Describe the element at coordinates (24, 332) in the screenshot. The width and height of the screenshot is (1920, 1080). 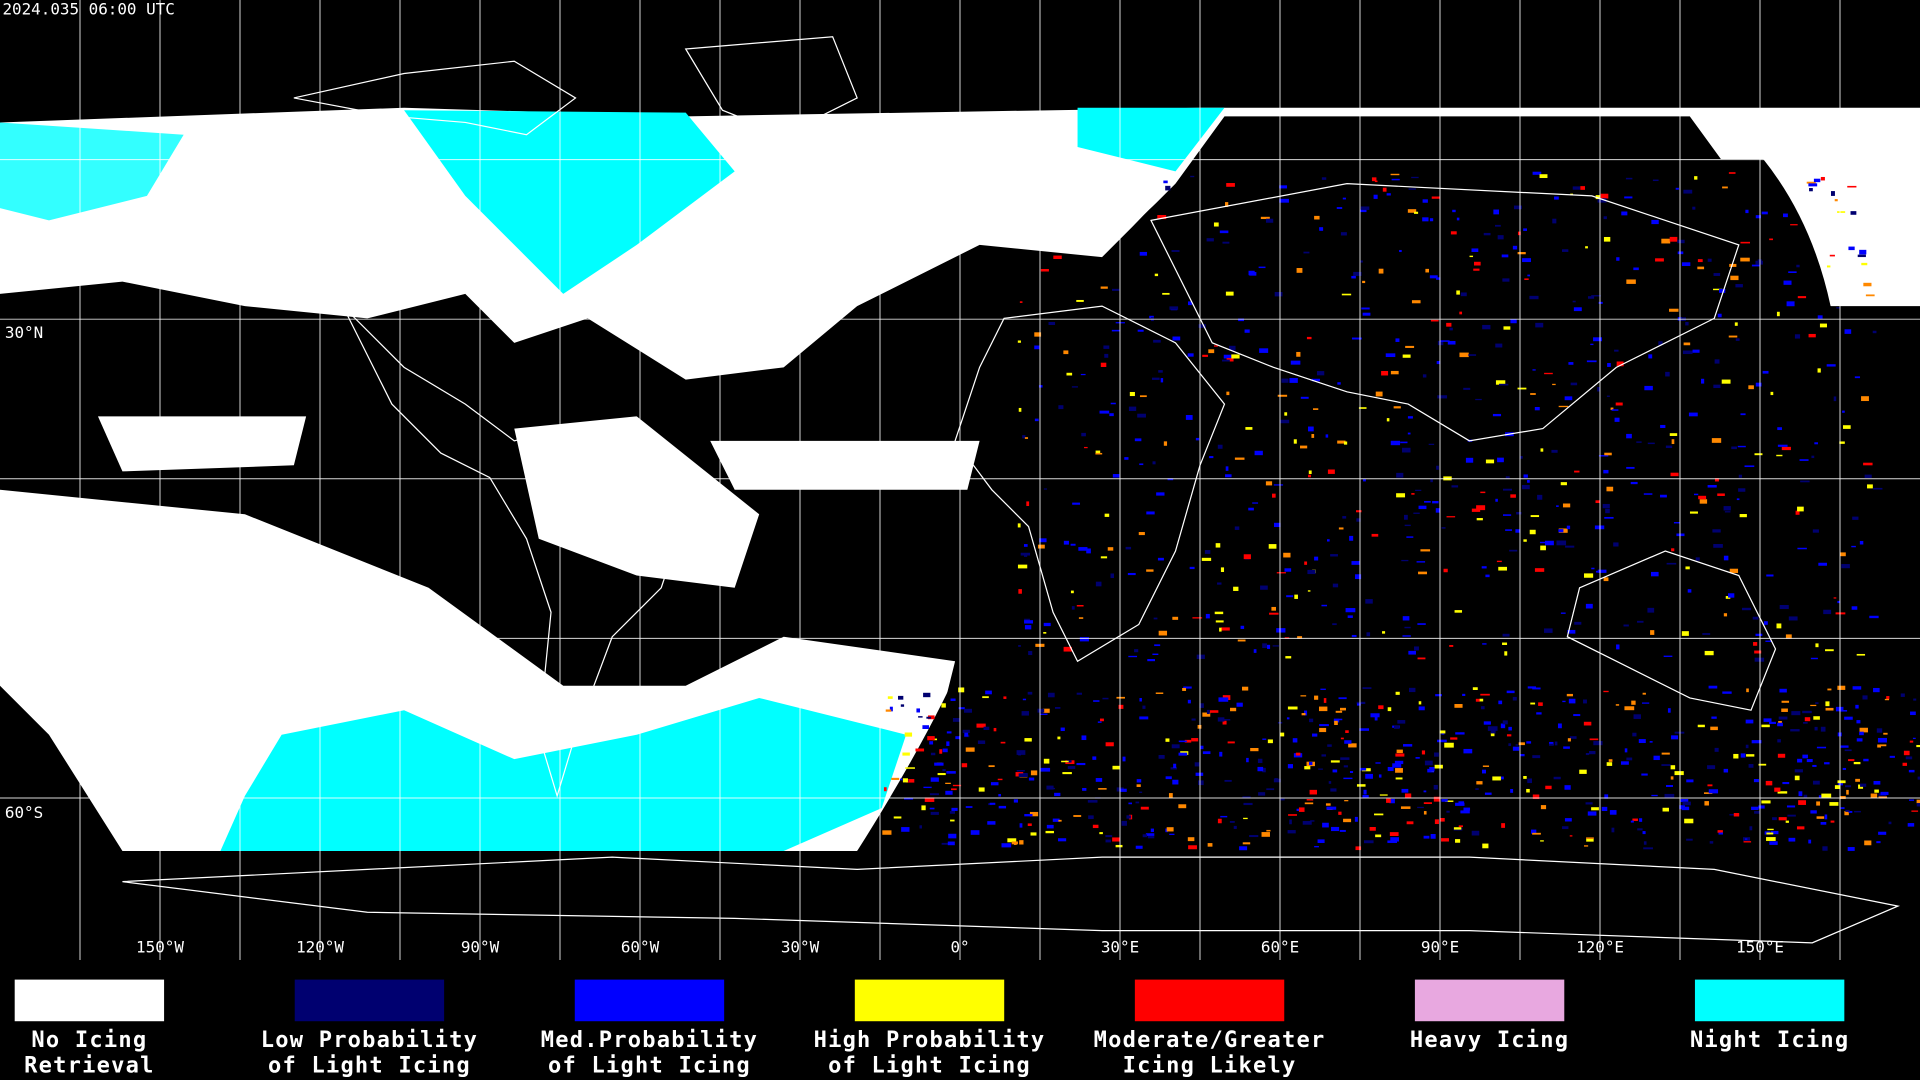
I see `lat-label: 30°N` at that location.